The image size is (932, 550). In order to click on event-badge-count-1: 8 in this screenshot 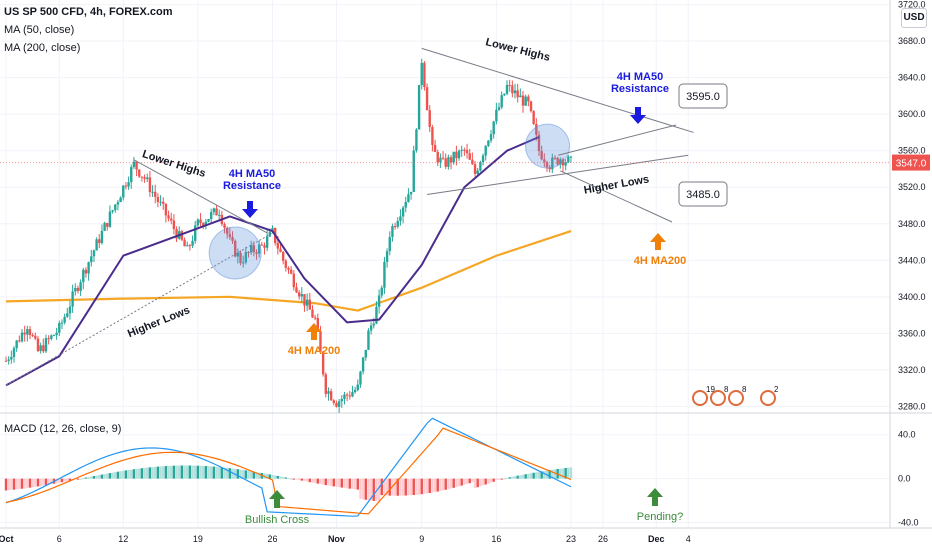, I will do `click(726, 389)`.